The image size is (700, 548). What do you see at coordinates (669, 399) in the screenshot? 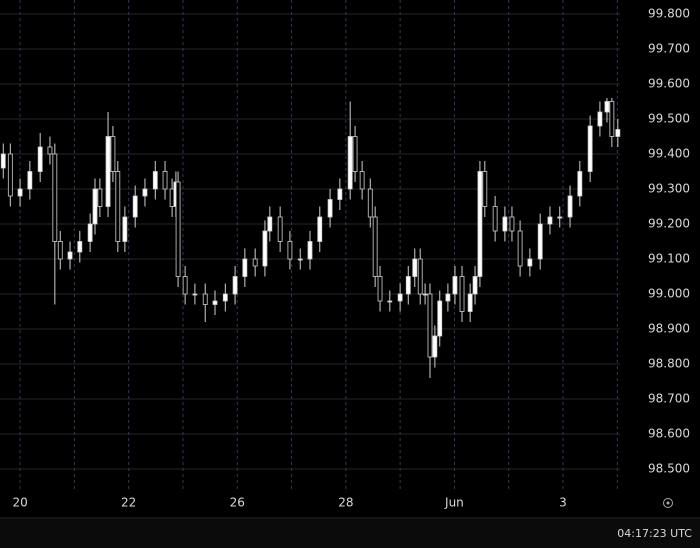
I see `y-tick-label: 98.700` at bounding box center [669, 399].